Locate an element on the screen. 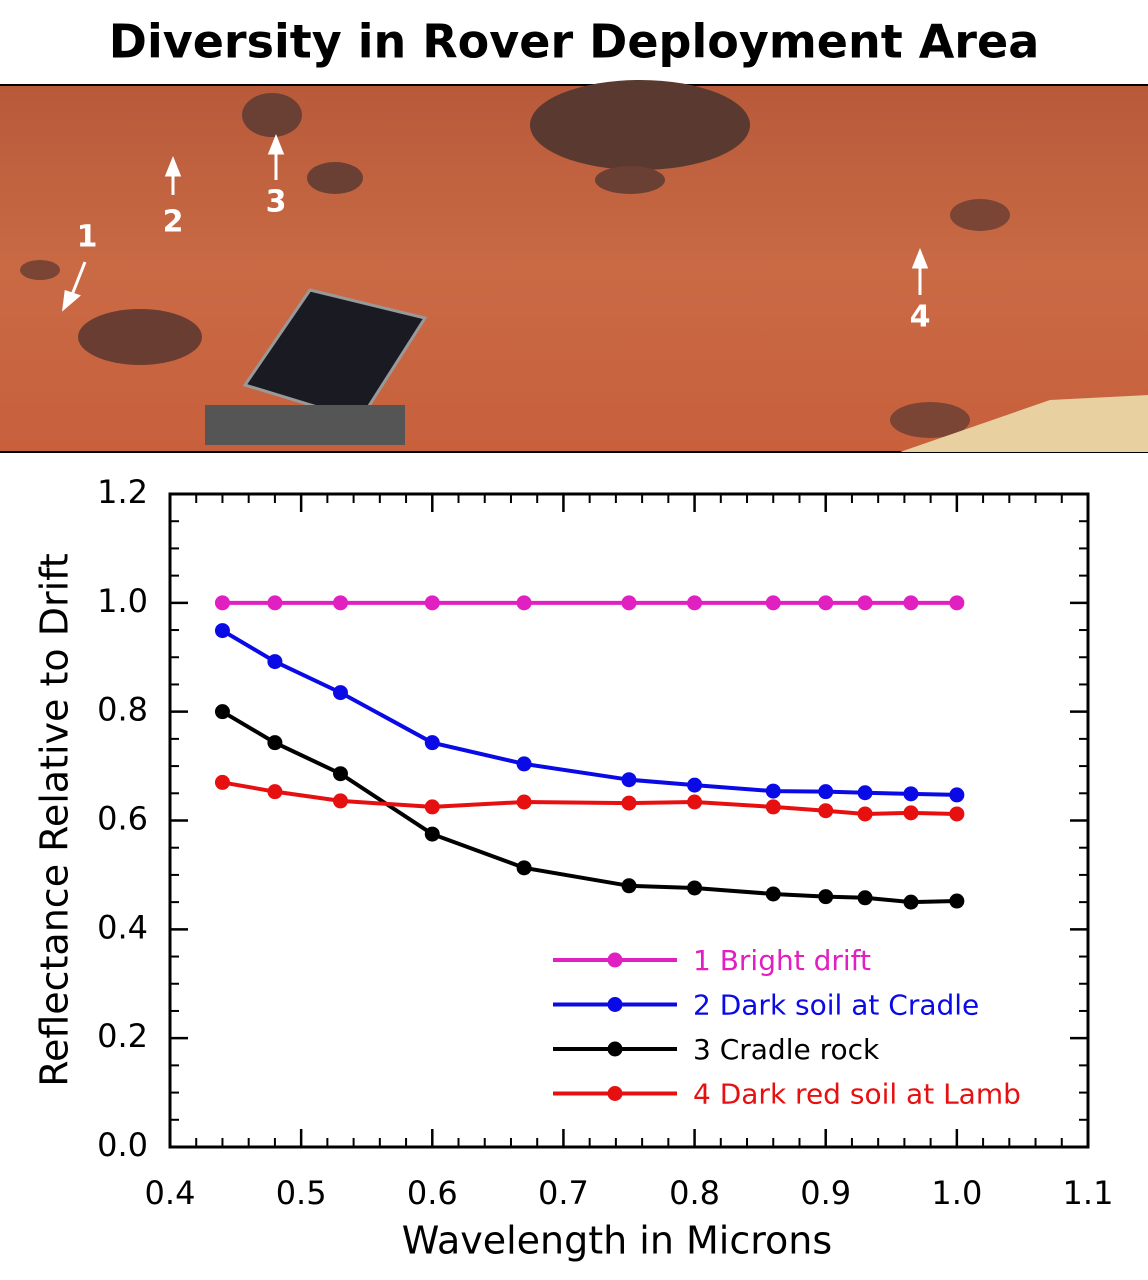  lander-petal is located at coordinates (1024, 423).